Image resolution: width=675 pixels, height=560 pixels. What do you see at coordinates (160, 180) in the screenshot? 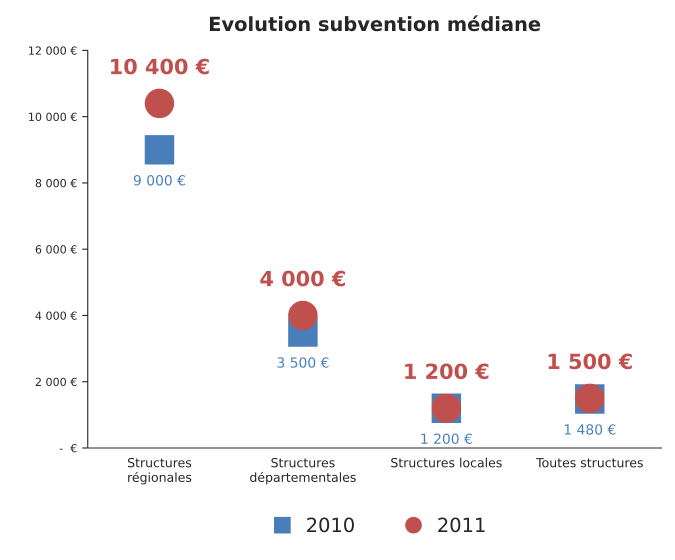
I see `data-label: 9 000 €` at bounding box center [160, 180].